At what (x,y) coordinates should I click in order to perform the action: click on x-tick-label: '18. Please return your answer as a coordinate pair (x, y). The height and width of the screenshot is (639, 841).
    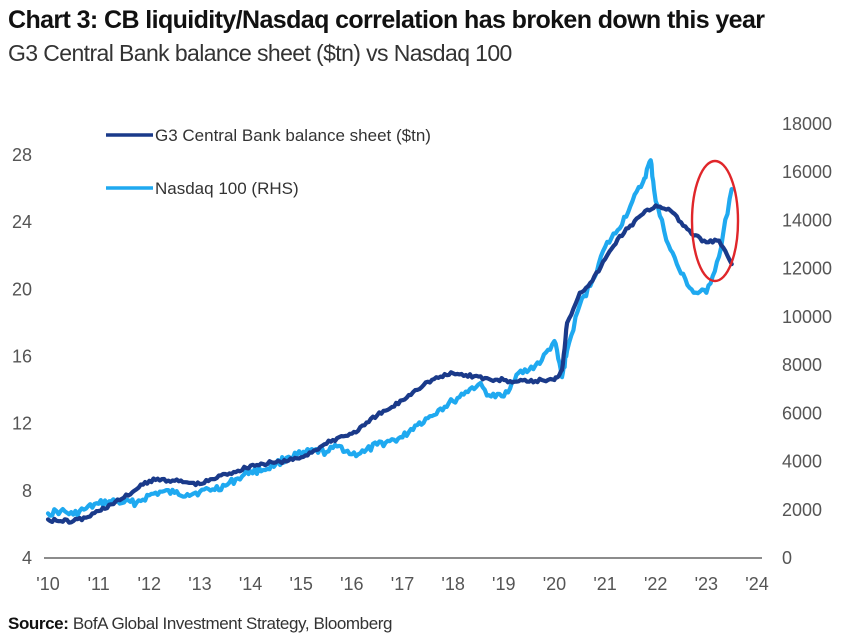
    Looking at the image, I should click on (452, 584).